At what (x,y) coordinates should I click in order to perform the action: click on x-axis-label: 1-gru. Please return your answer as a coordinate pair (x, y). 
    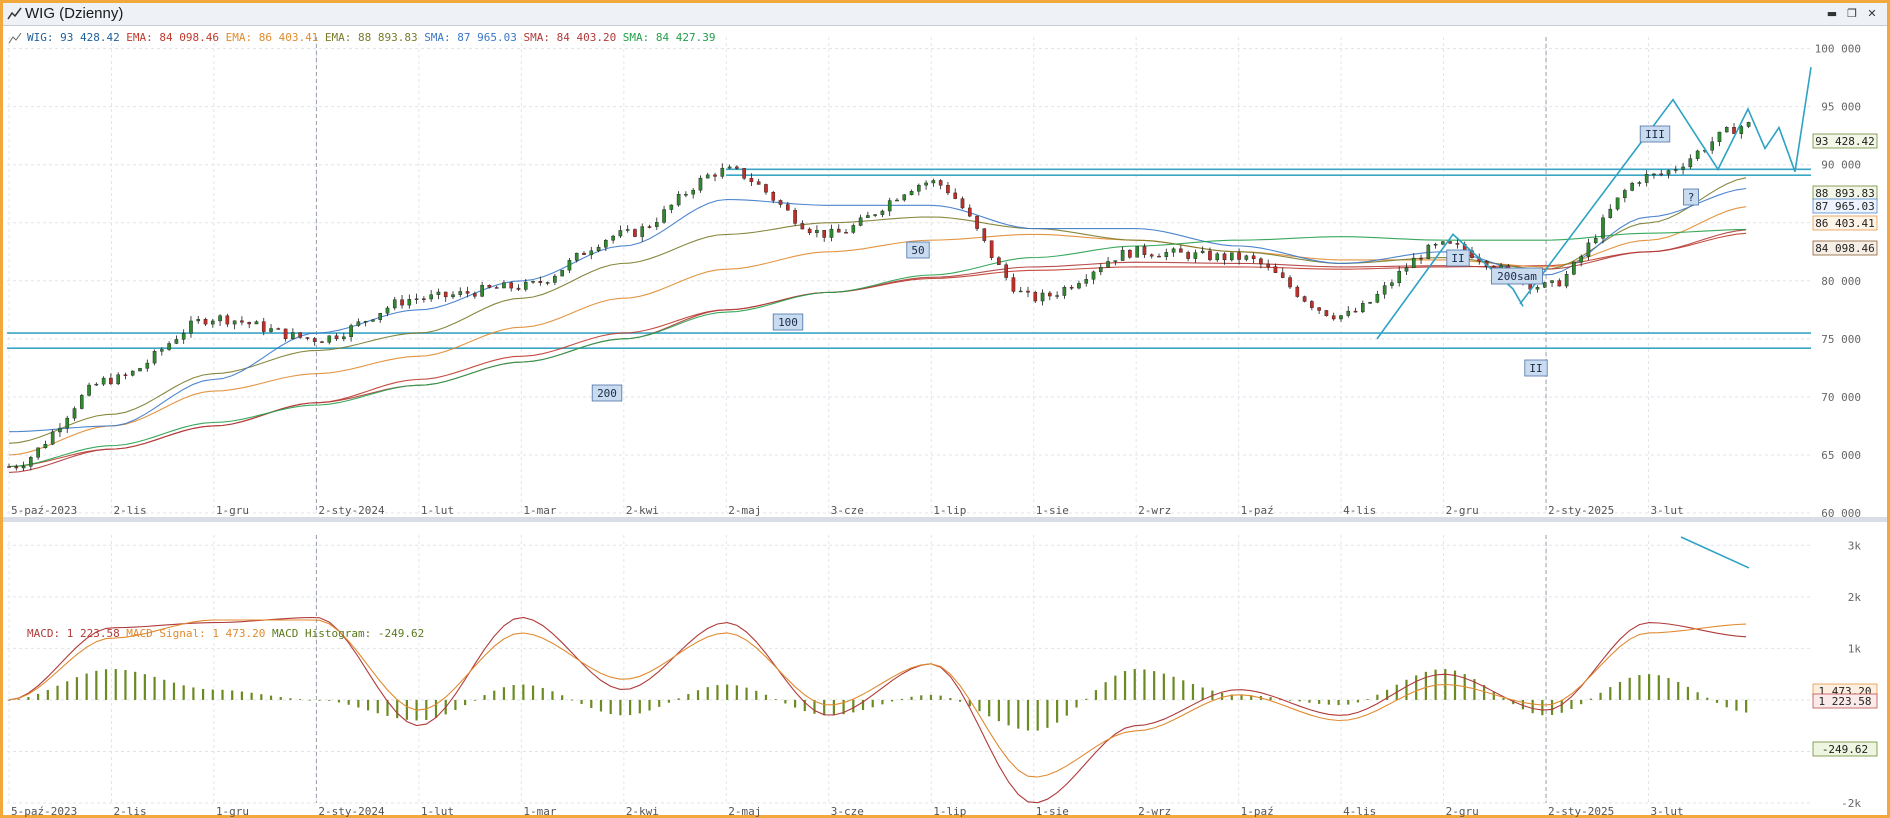
    Looking at the image, I should click on (232, 510).